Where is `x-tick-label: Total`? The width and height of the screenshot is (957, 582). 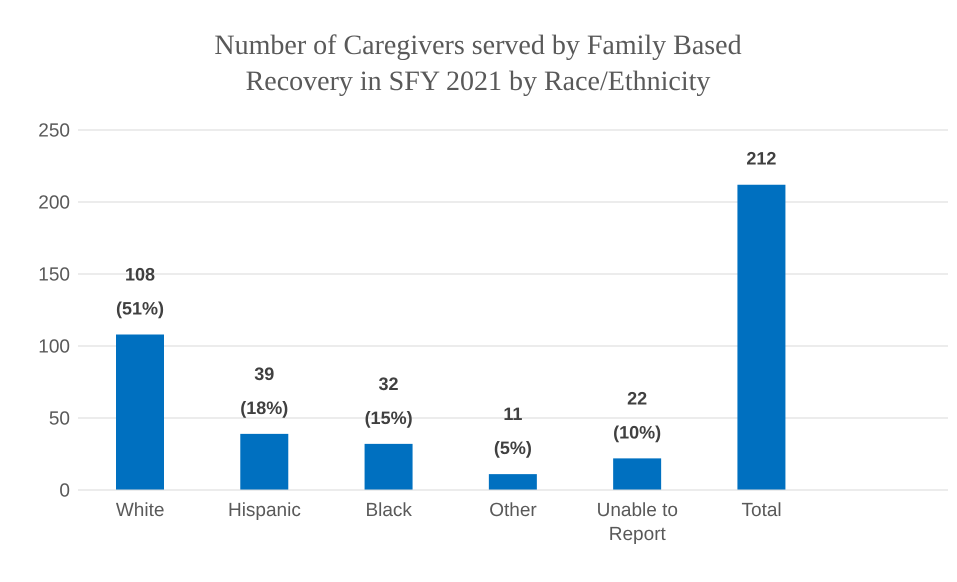 x-tick-label: Total is located at coordinates (762, 510).